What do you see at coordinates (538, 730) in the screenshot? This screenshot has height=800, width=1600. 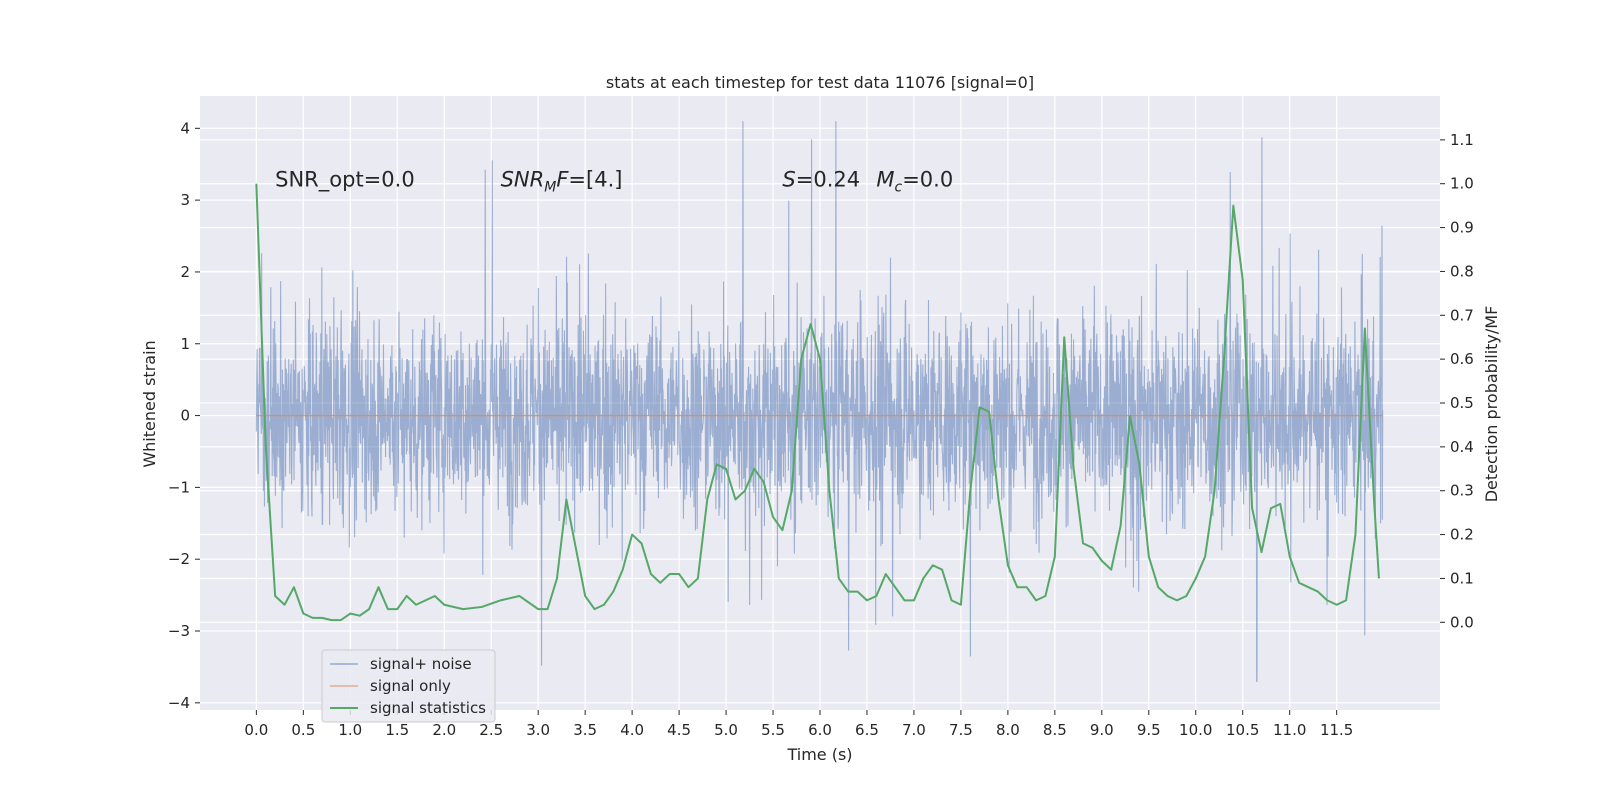 I see `x-tick-label: 3.0` at bounding box center [538, 730].